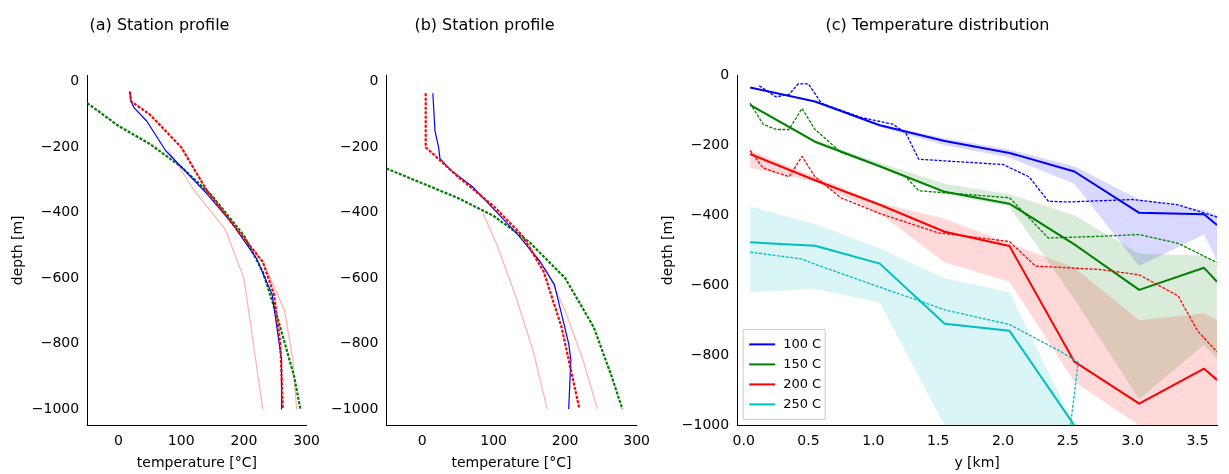  Describe the element at coordinates (873, 440) in the screenshot. I see `x-tick-label: 1.0` at that location.